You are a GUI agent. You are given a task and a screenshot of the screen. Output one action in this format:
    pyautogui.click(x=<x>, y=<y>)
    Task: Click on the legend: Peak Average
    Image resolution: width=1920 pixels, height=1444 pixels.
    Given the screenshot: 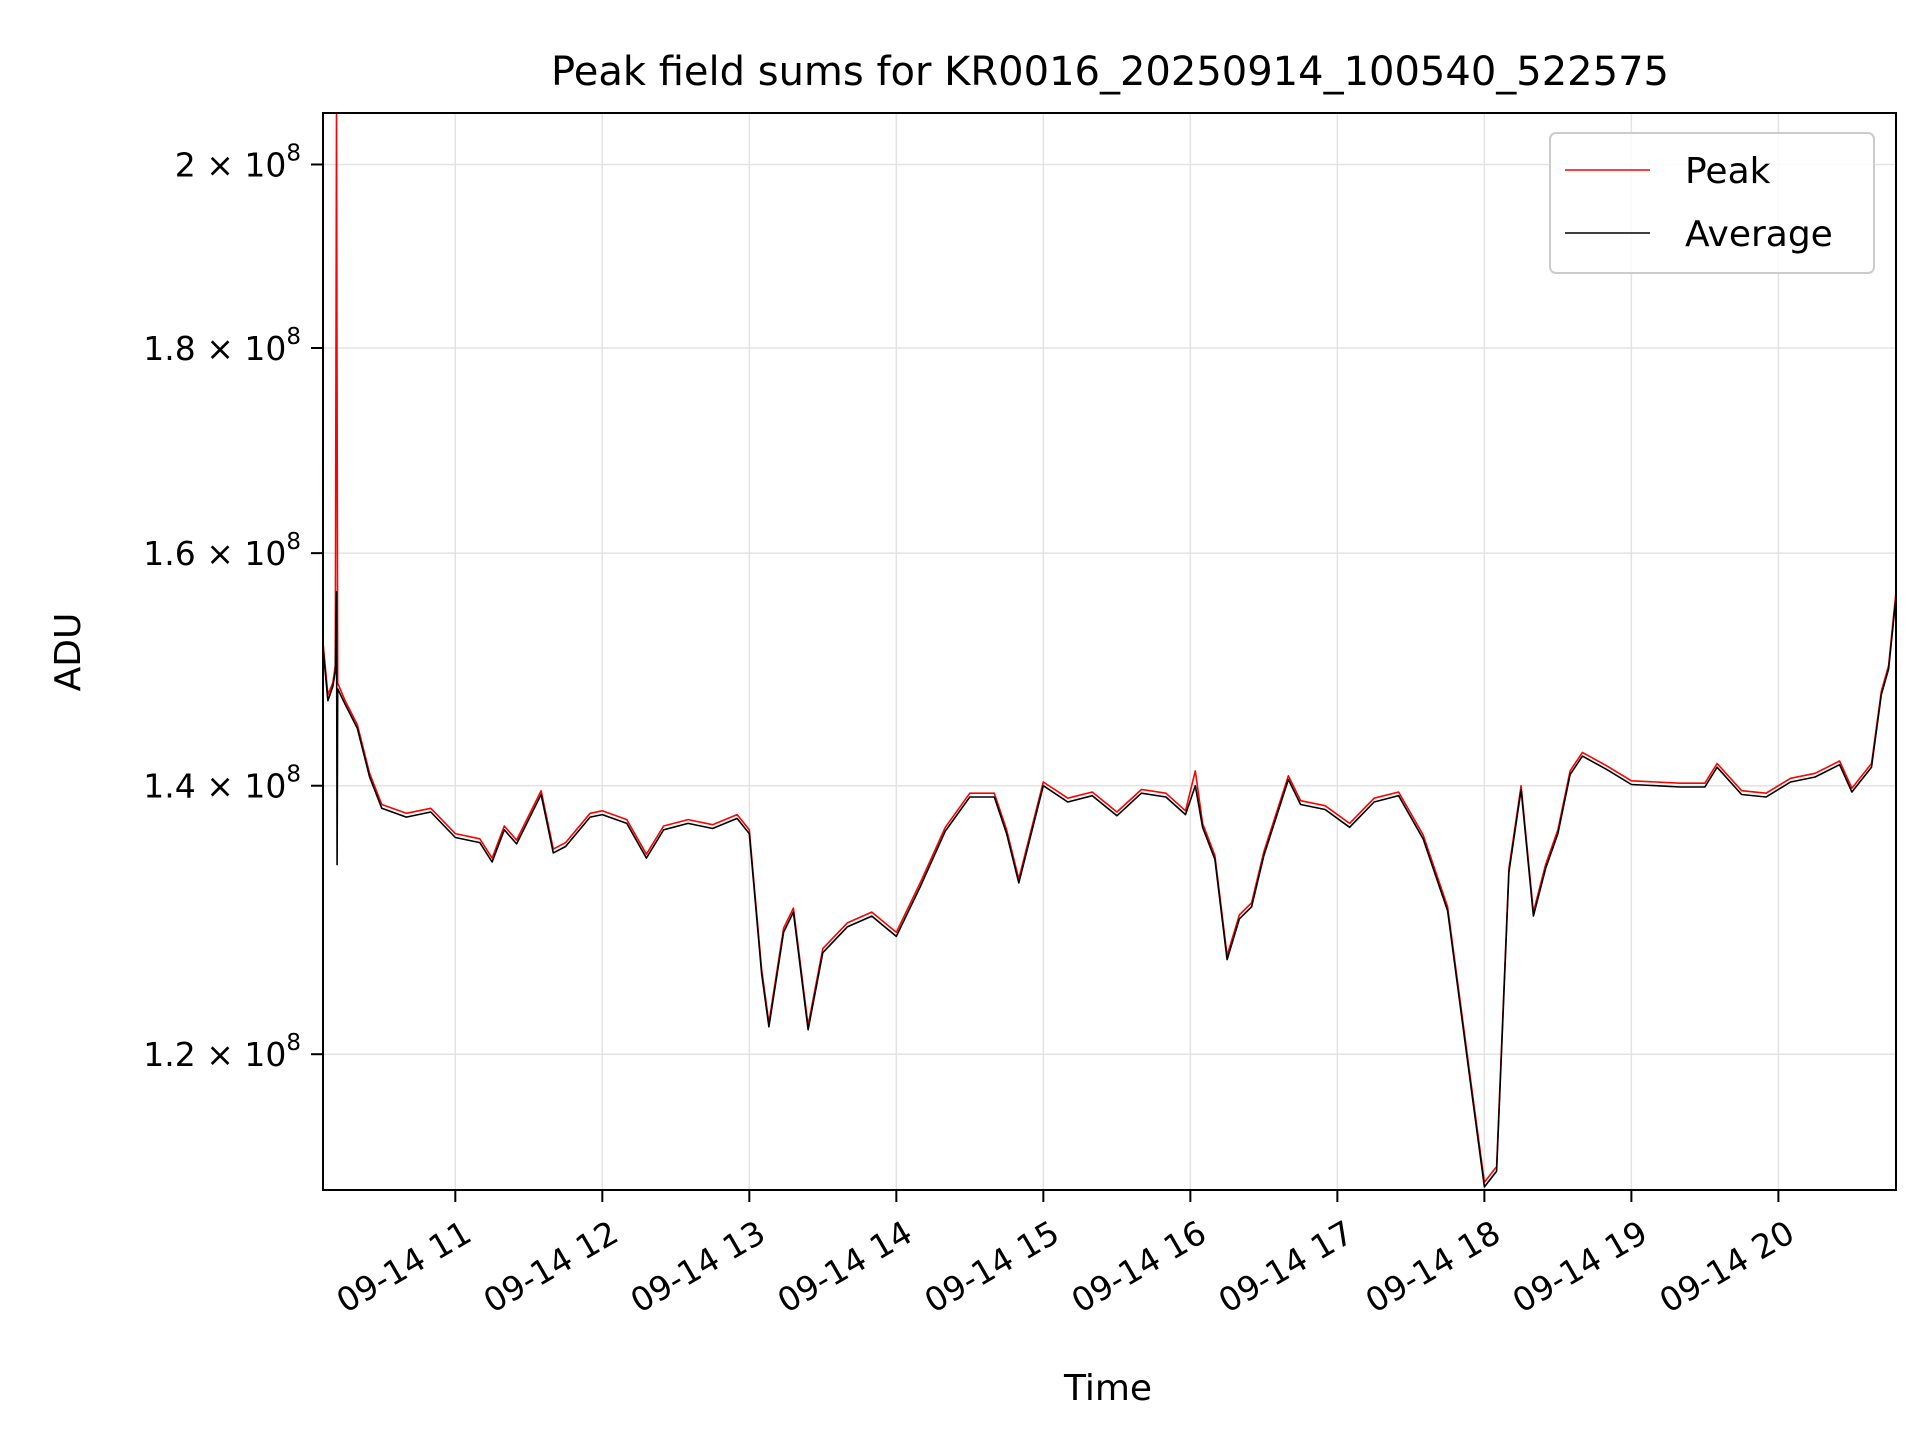 What is the action you would take?
    pyautogui.click(x=1712, y=203)
    